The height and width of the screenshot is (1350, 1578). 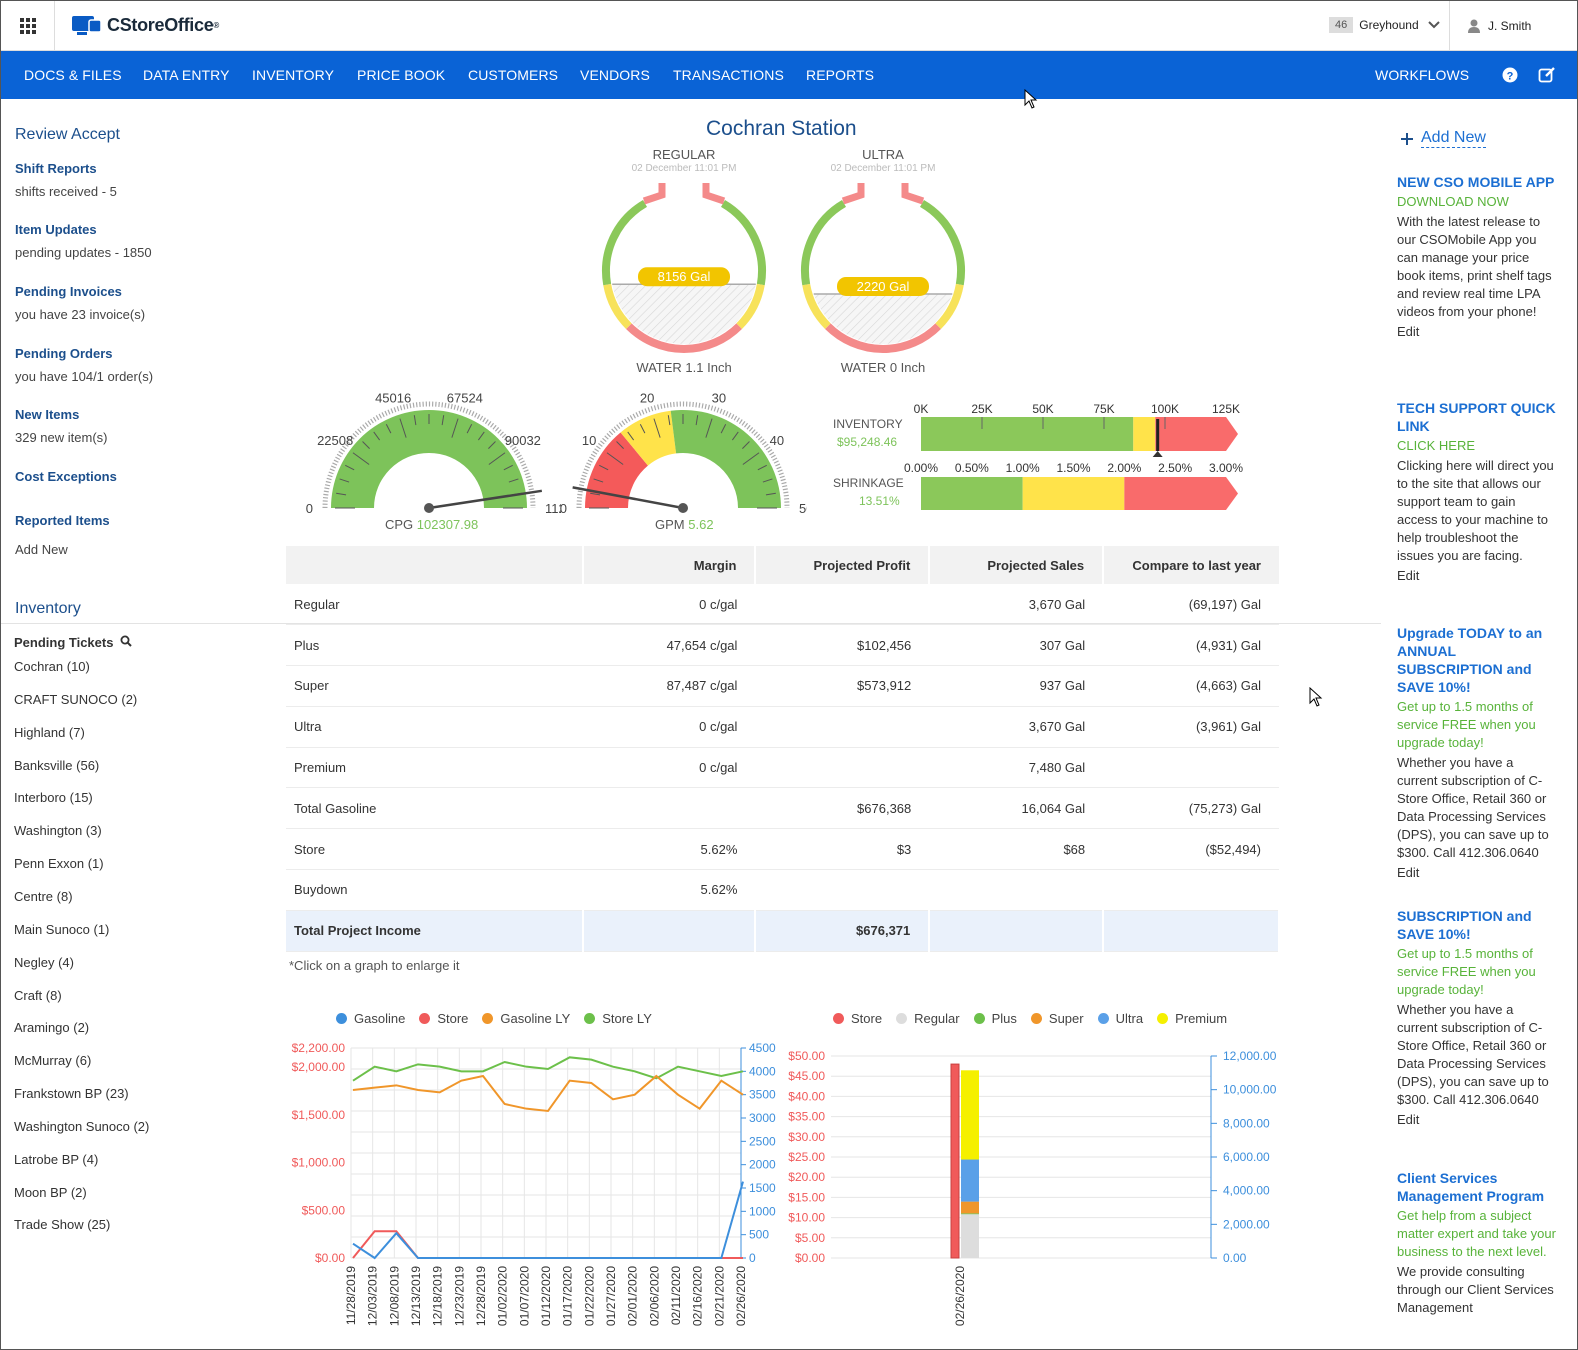 What do you see at coordinates (76, 699) in the screenshot?
I see `ticket-item: CRAFT SUNOCO (2)` at bounding box center [76, 699].